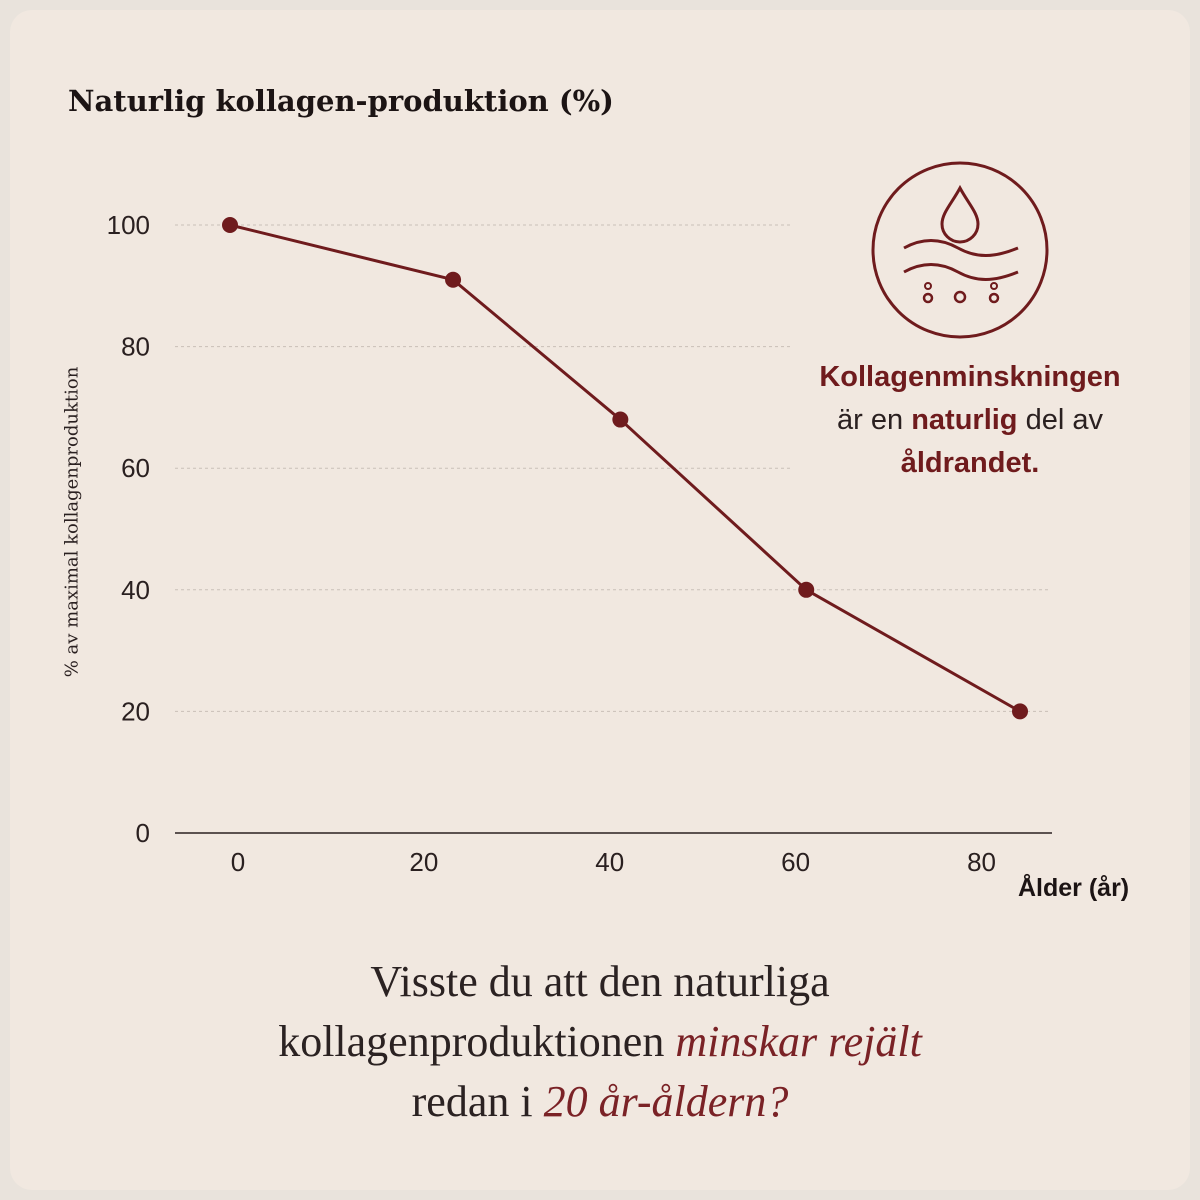 The height and width of the screenshot is (1200, 1200). I want to click on y-tick-label-0: 0, so click(143, 833).